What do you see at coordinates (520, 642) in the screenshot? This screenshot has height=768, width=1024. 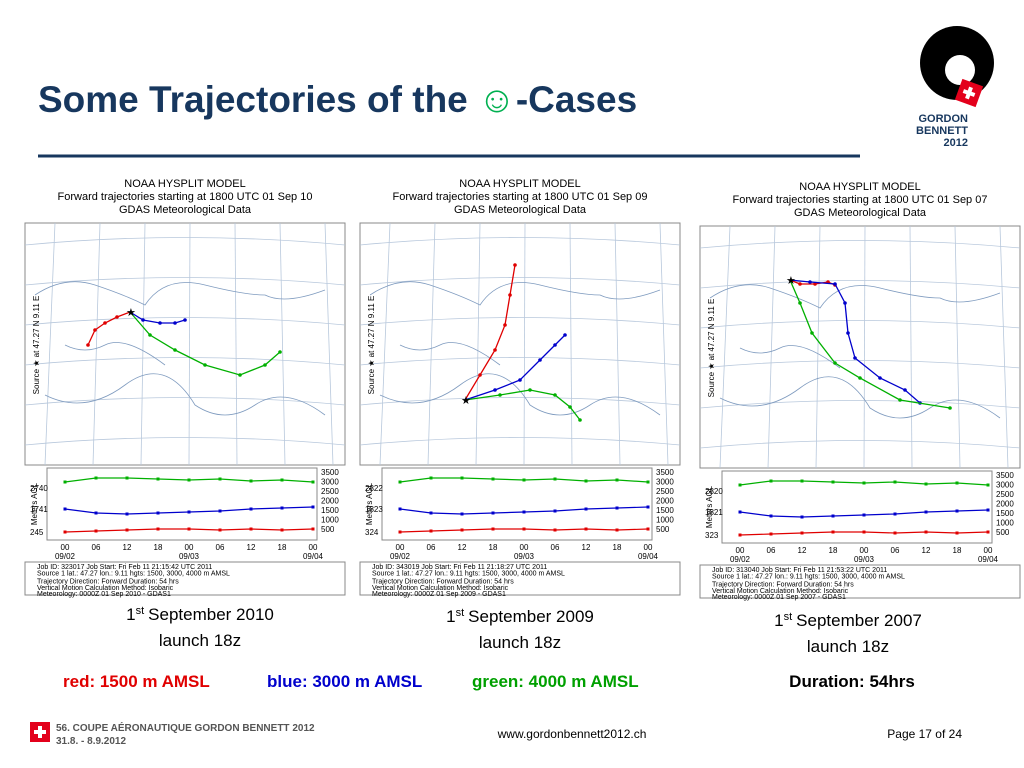 I see `caption-launch: launch 18z` at bounding box center [520, 642].